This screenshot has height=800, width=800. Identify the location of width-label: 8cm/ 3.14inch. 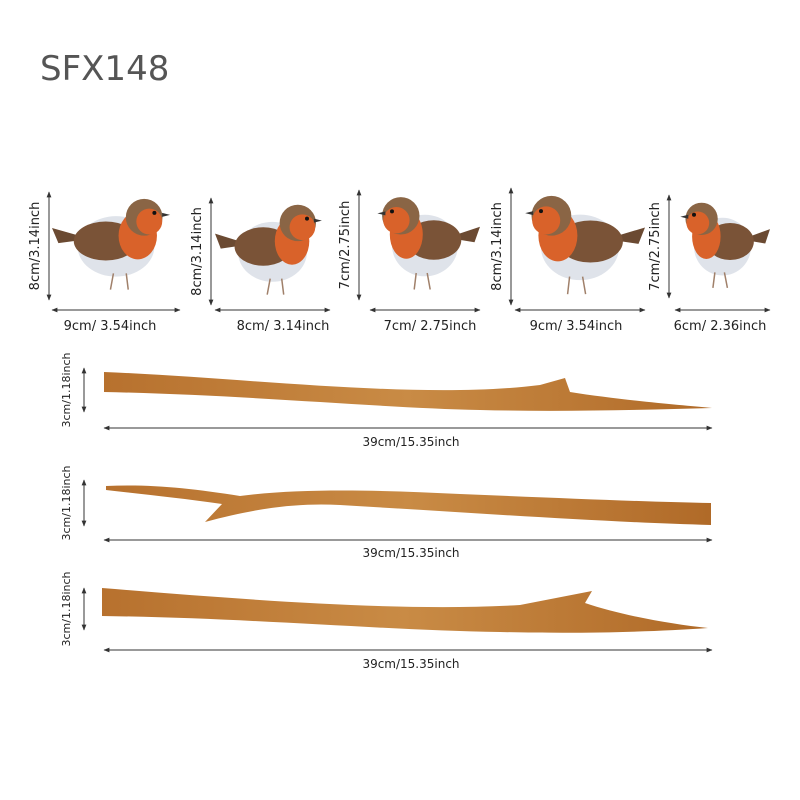
(283, 326).